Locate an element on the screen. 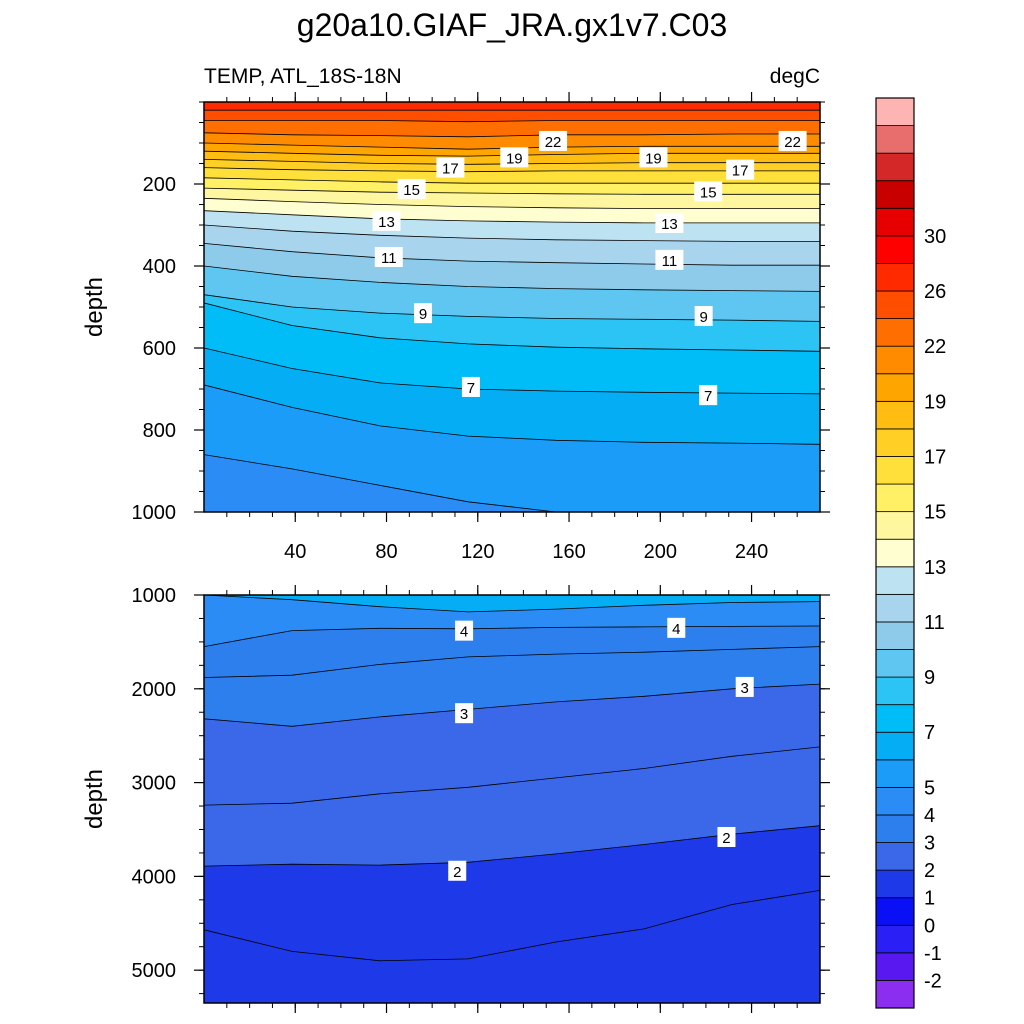  colorbar-label: 9 is located at coordinates (929, 678).